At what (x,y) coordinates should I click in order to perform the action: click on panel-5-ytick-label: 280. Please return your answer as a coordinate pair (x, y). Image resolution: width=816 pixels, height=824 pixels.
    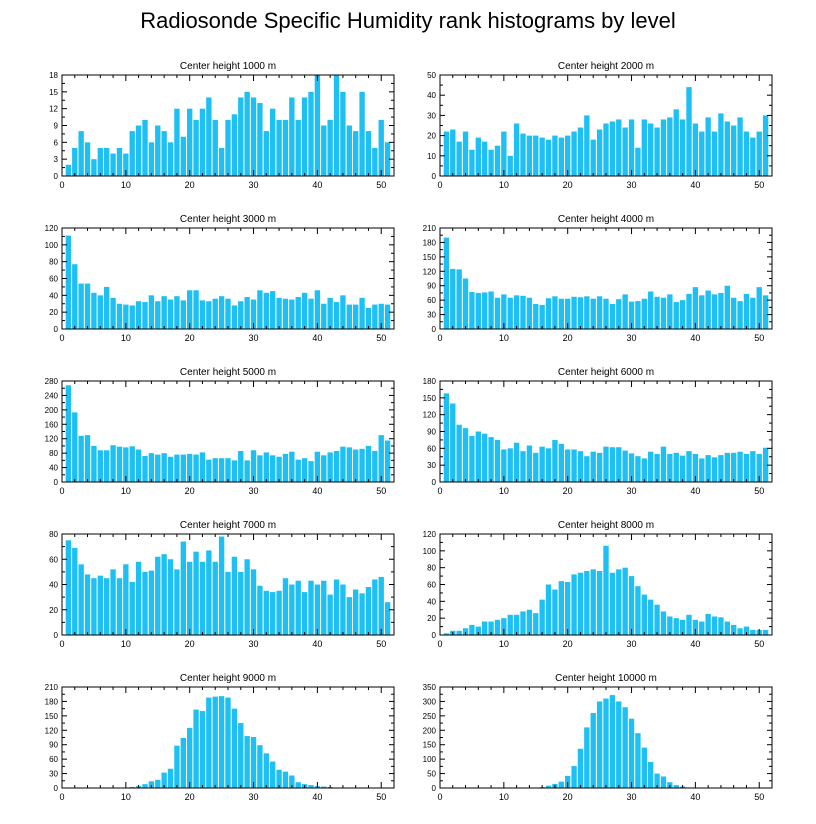
    Looking at the image, I should click on (52, 381).